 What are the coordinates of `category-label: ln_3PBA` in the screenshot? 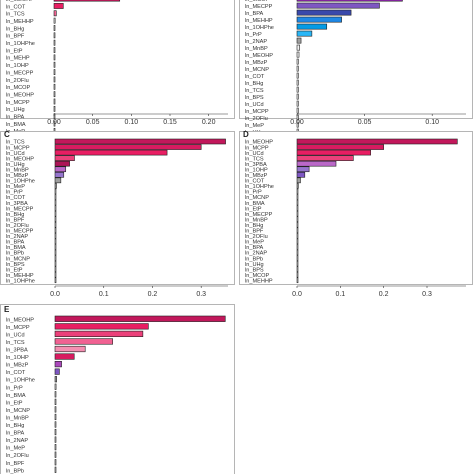 It's located at (256, 165).